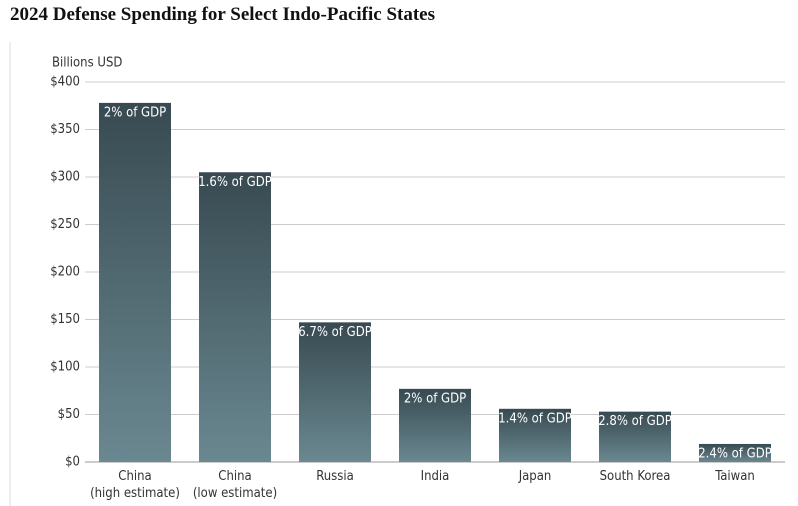 The width and height of the screenshot is (798, 506). What do you see at coordinates (235, 182) in the screenshot?
I see `bar-annotation: 1.6% of GDP` at bounding box center [235, 182].